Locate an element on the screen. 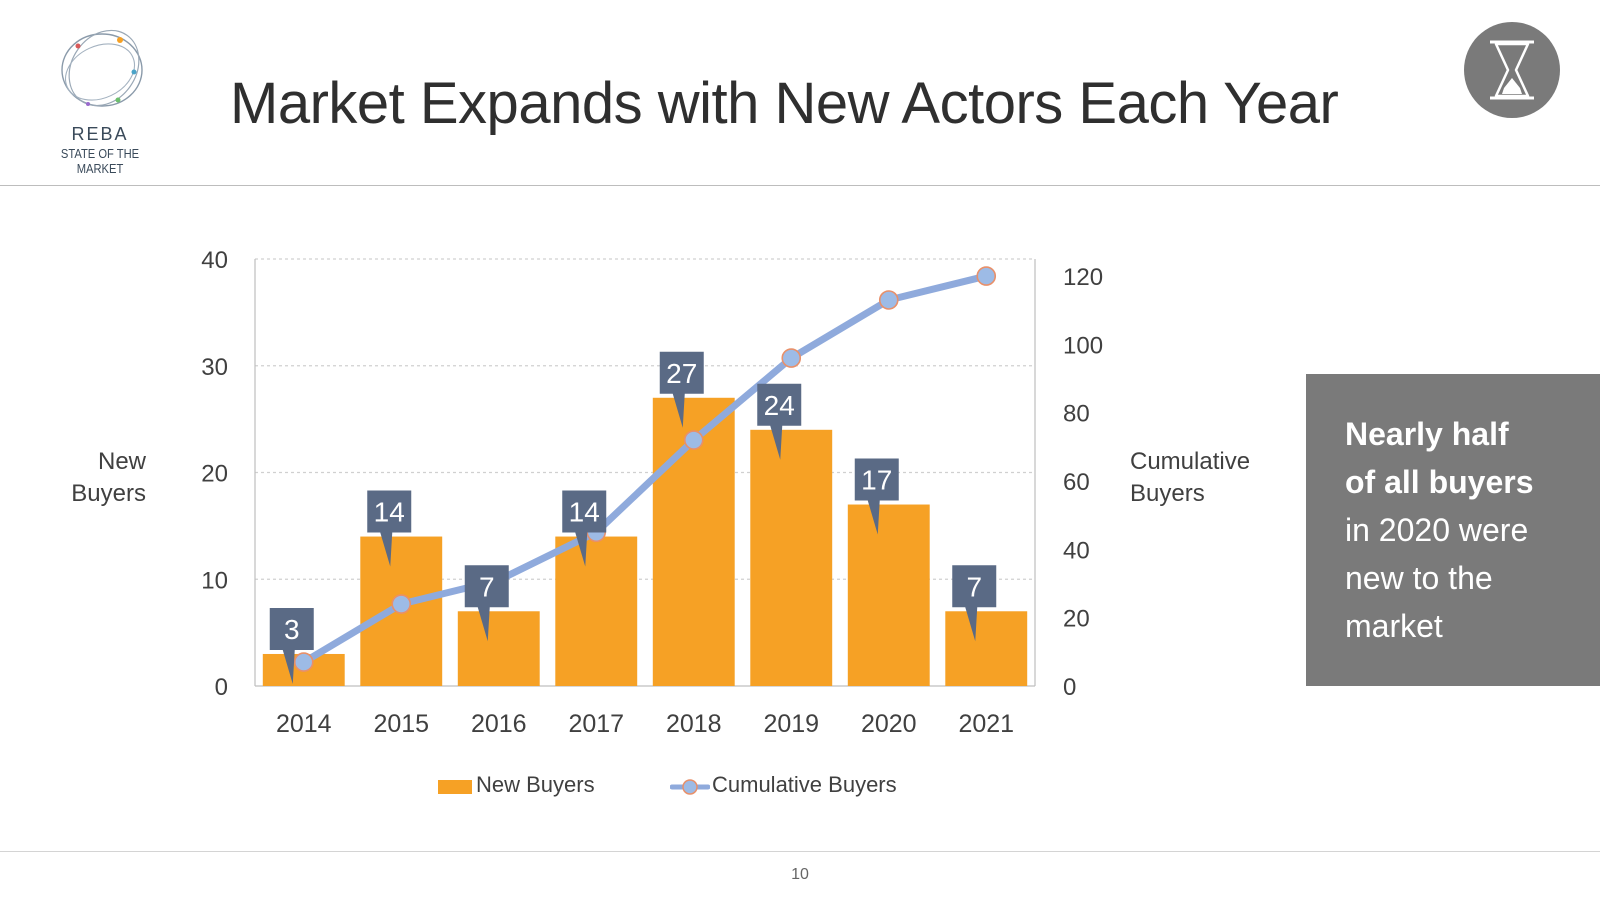 The width and height of the screenshot is (1600, 900). y-tick-label-right: 20 is located at coordinates (1076, 619).